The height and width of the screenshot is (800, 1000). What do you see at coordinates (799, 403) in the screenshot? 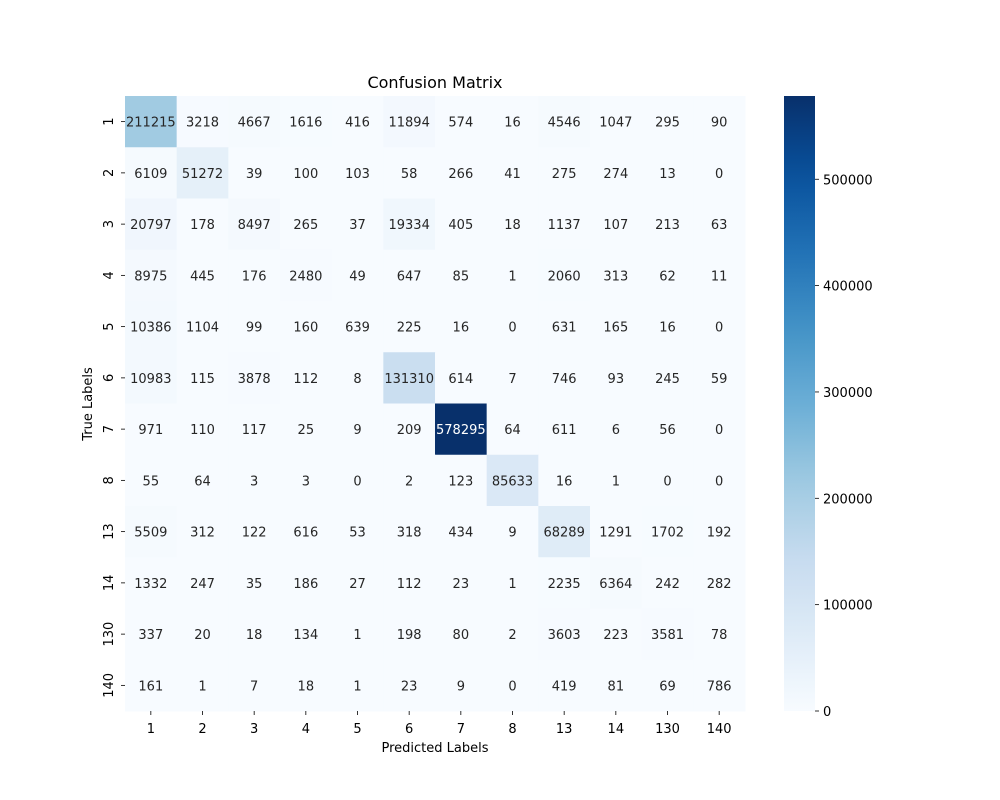
I see `colorbar-gradient` at bounding box center [799, 403].